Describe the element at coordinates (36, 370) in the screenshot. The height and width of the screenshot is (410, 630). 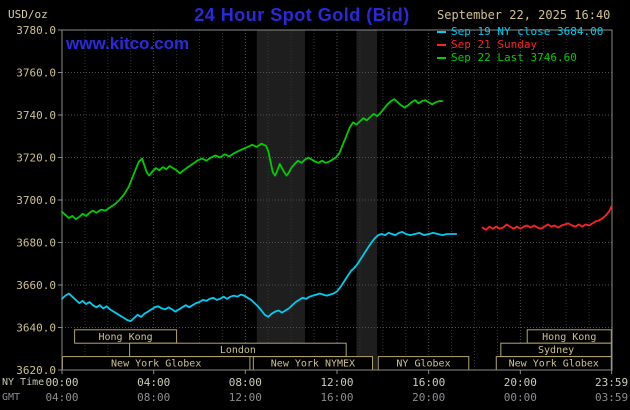
I see `y-tick-label: 3620.0` at that location.